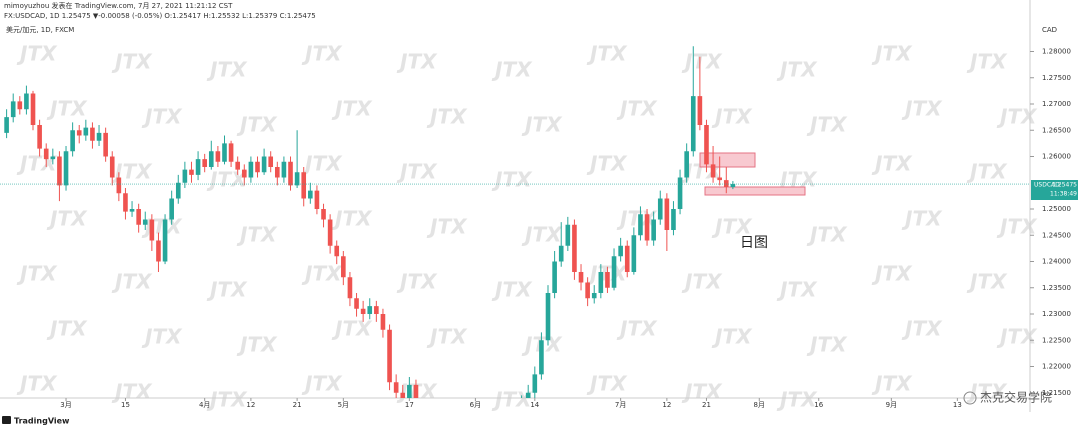 This screenshot has height=434, width=1080. I want to click on y-tick-label: 1.22000, so click(1056, 367).